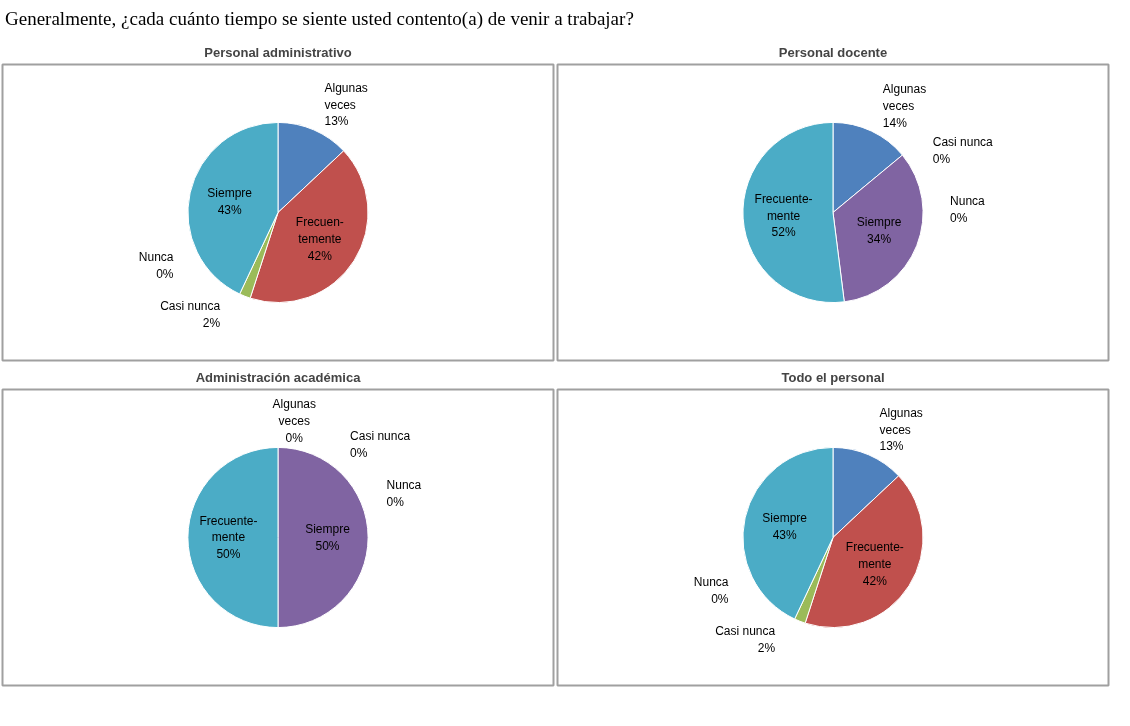 The height and width of the screenshot is (726, 1130). Describe the element at coordinates (833, 377) in the screenshot. I see `chart-title: Todo el personal` at that location.